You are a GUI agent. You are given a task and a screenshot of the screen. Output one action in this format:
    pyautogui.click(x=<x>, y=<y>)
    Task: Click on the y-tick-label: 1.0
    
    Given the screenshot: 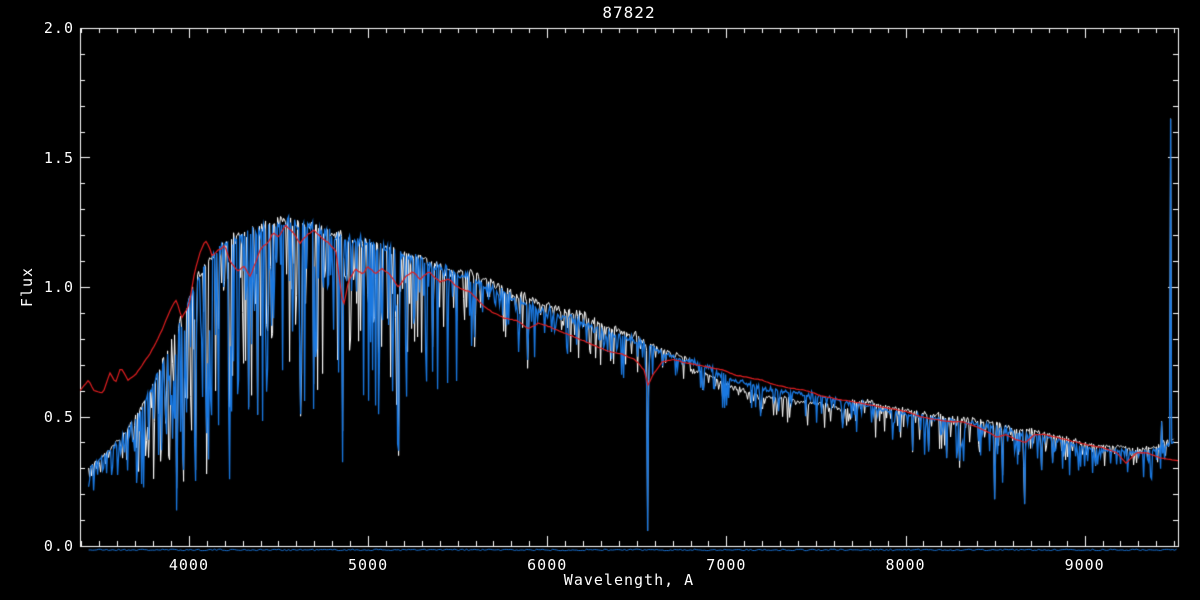 What is the action you would take?
    pyautogui.click(x=58, y=287)
    